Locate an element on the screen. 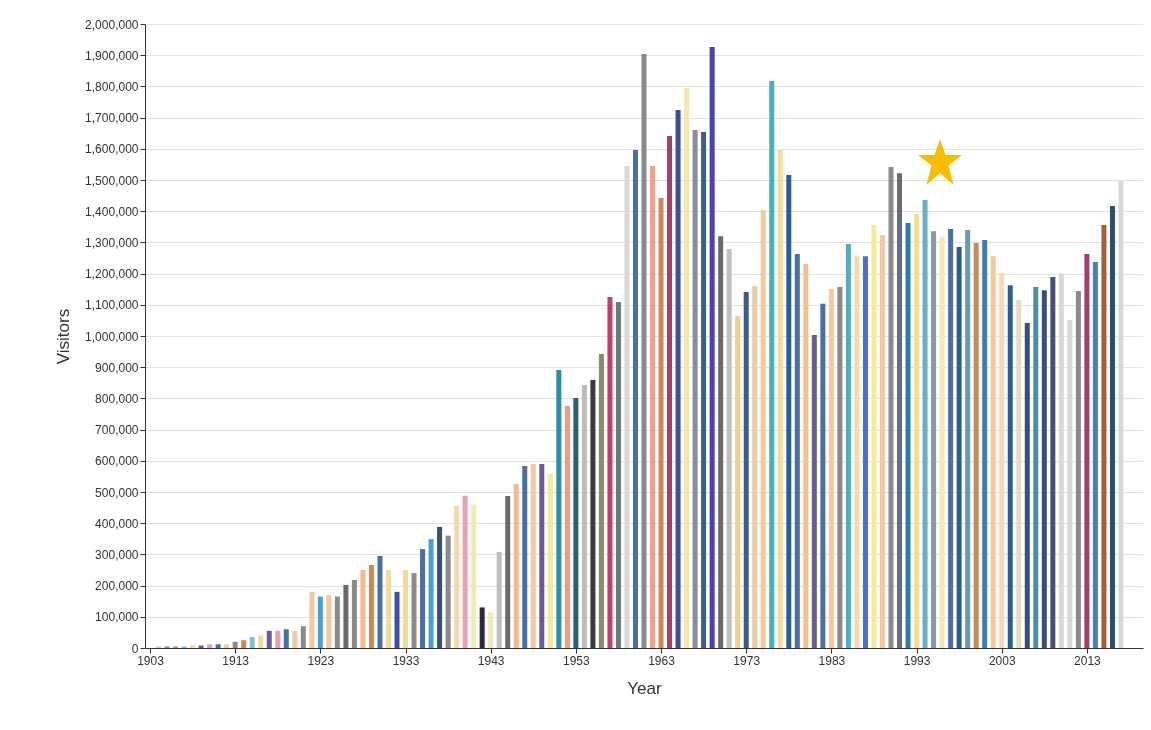 This screenshot has width=1151, height=730. x-tick-label: 1963 is located at coordinates (662, 660).